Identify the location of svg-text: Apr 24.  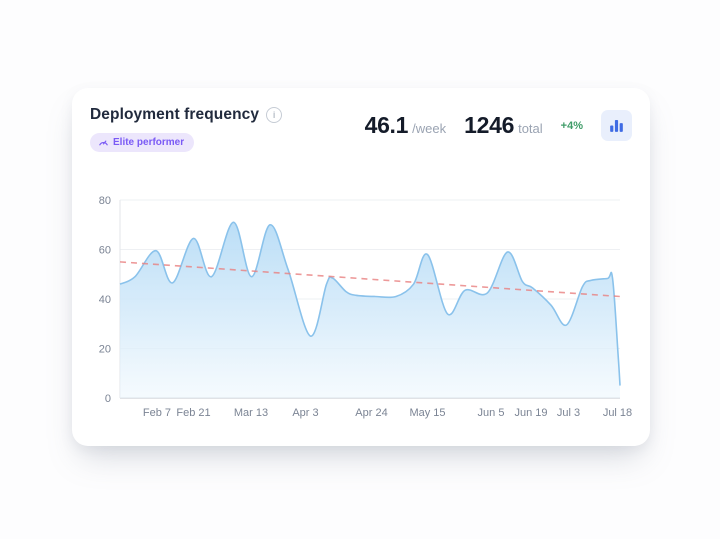
(371, 413).